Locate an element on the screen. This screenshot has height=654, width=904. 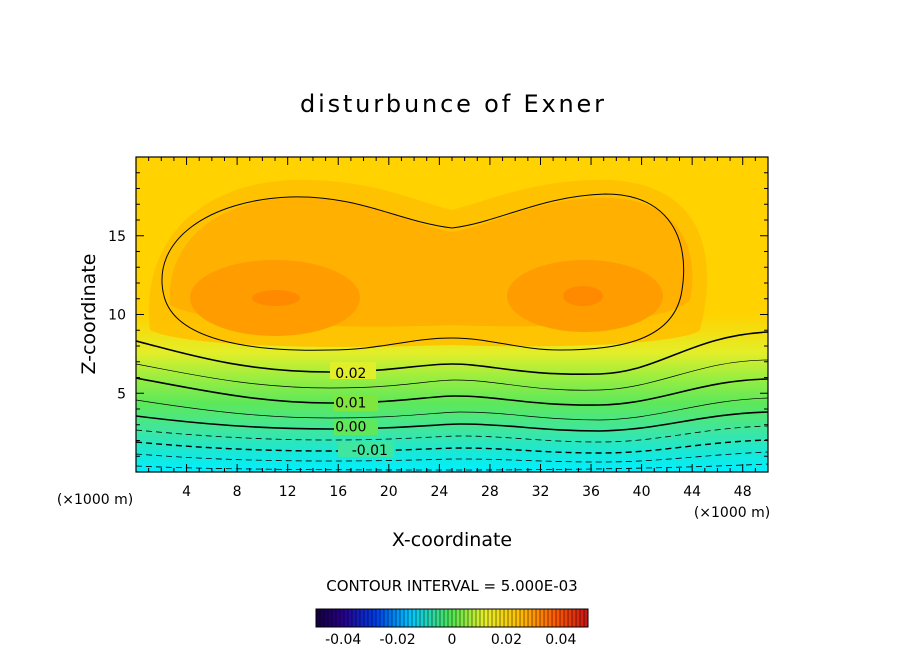
contour-interval-text: CONTOUR INTERVAL = 5.000E-03 is located at coordinates (451, 586).